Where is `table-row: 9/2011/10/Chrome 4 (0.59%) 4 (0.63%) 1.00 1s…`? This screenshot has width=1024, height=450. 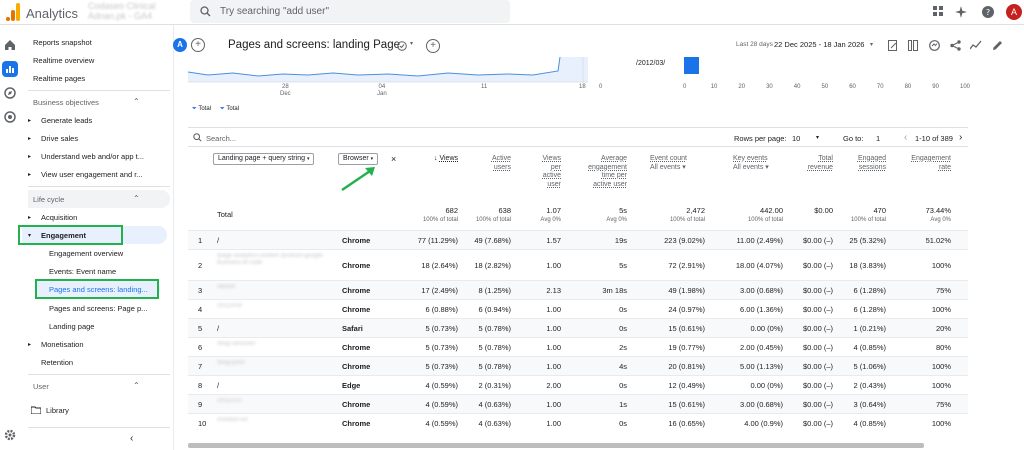
table-row: 9/2011/10/Chrome 4 (0.59%) 4 (0.63%) 1.00 1s… is located at coordinates (578, 403).